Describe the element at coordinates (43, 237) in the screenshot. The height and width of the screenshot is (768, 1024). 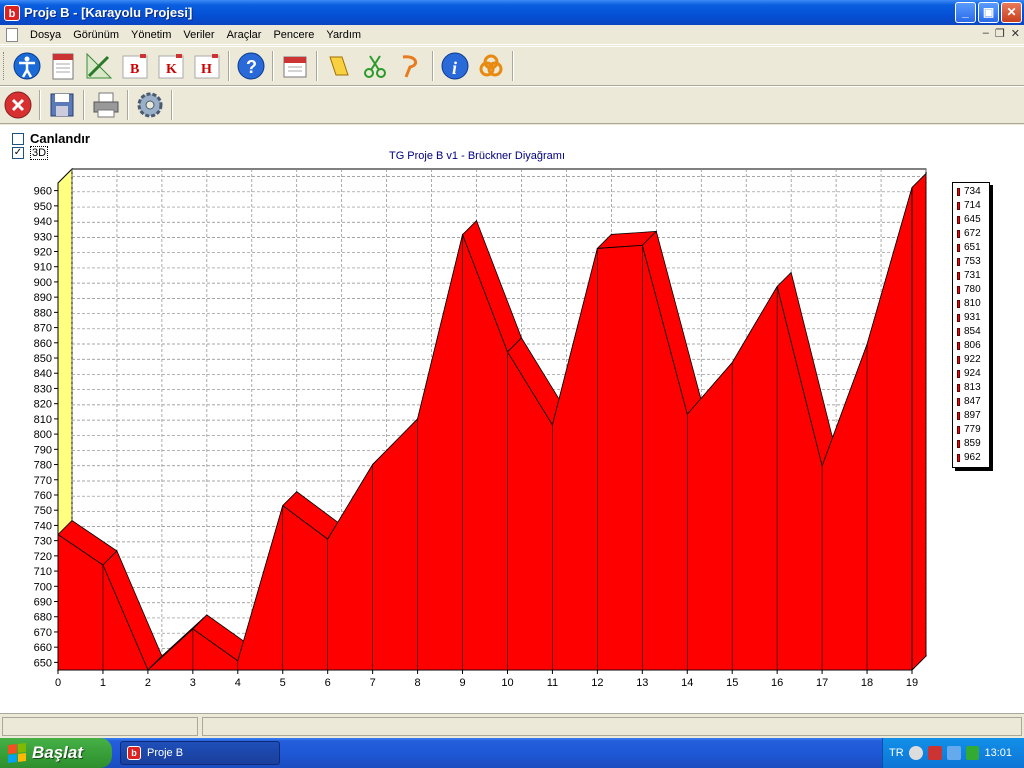
I see `y-tick-label: 930` at that location.